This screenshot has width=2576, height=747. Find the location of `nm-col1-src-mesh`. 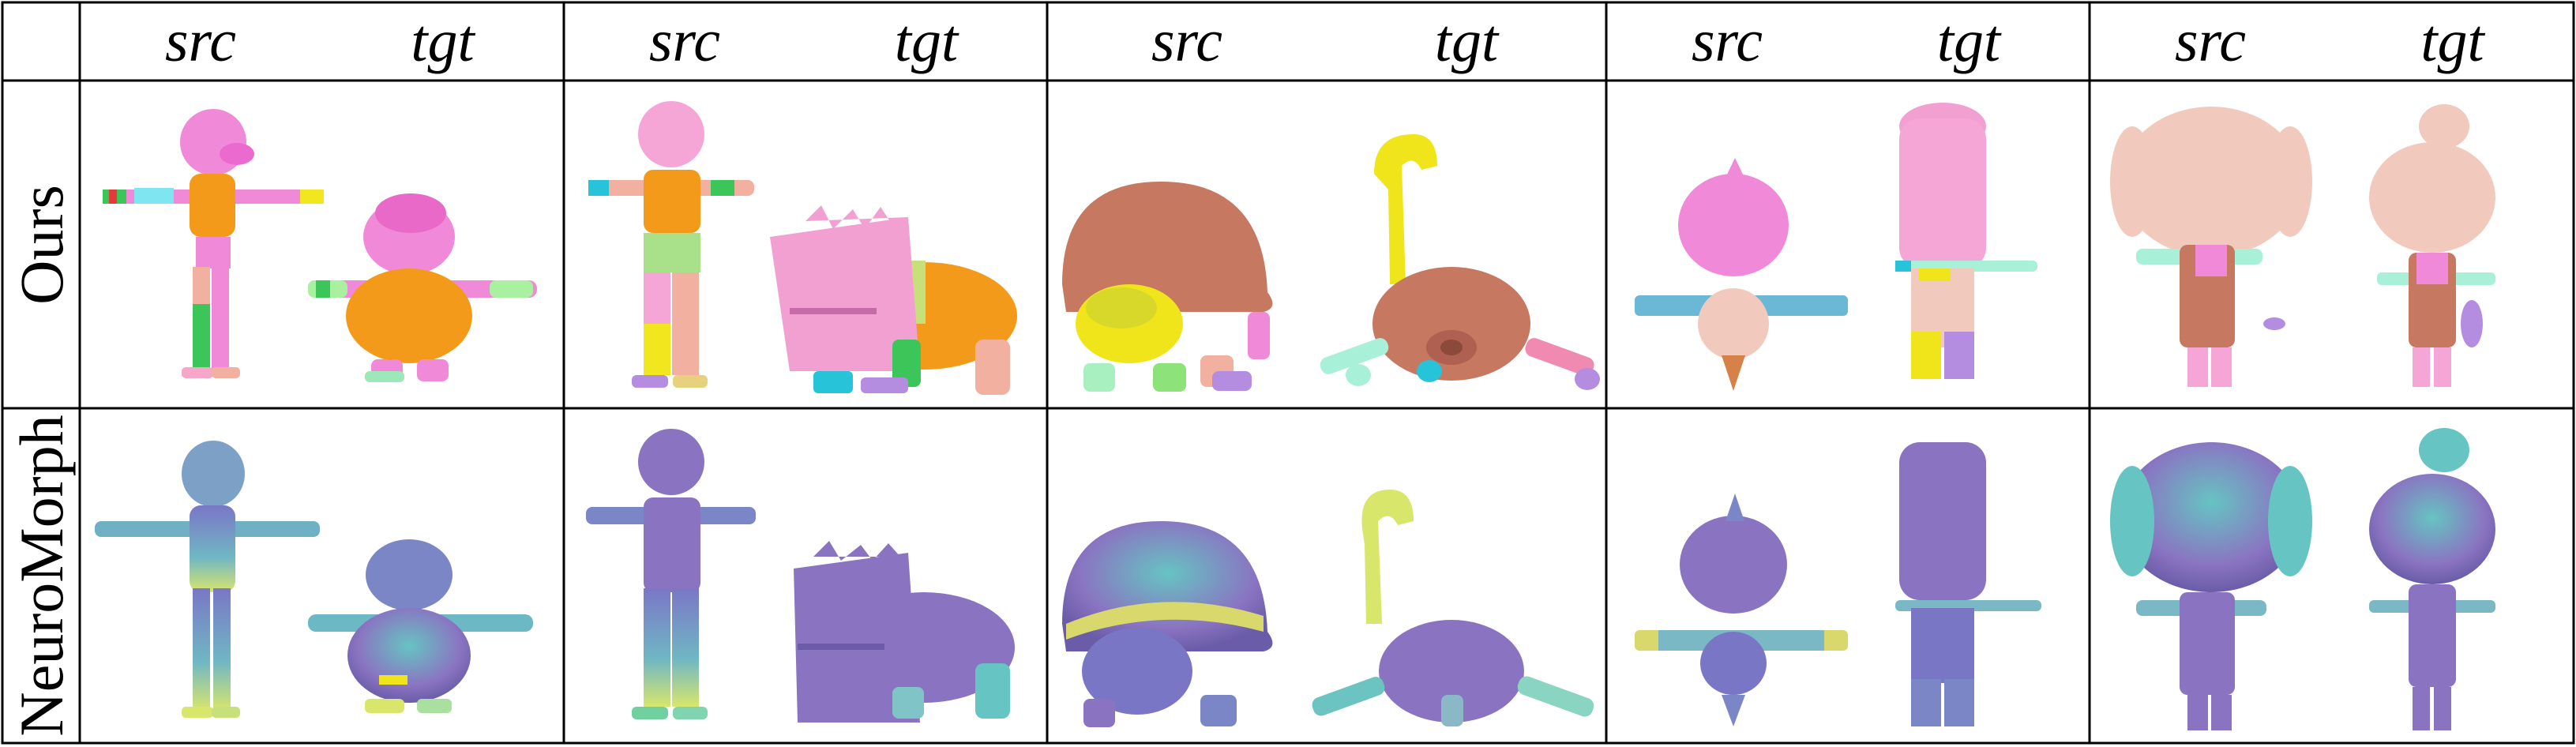

nm-col1-src-mesh is located at coordinates (207, 579).